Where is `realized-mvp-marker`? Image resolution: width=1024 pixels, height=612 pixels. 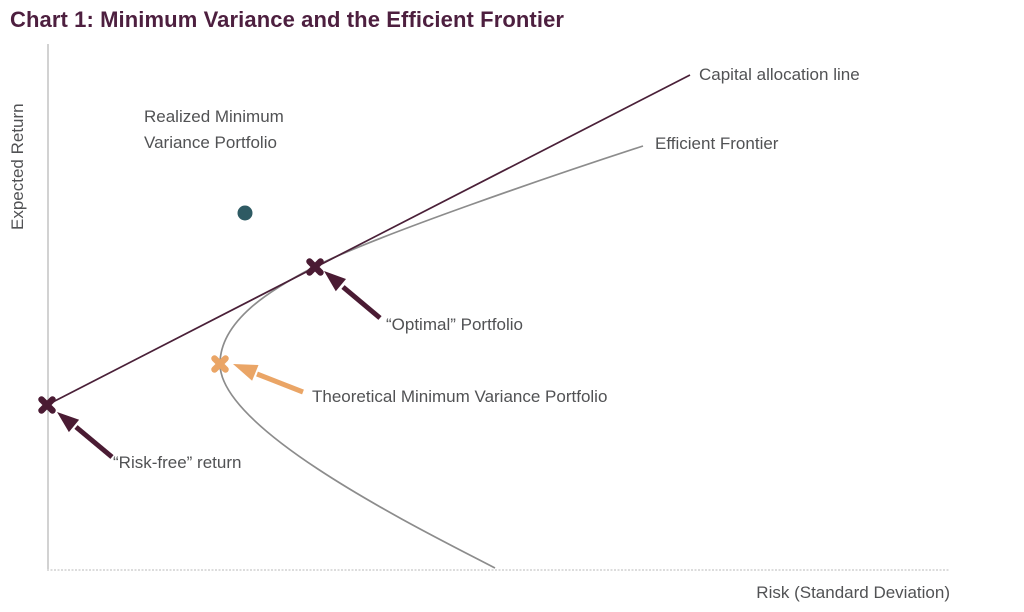 realized-mvp-marker is located at coordinates (245, 213).